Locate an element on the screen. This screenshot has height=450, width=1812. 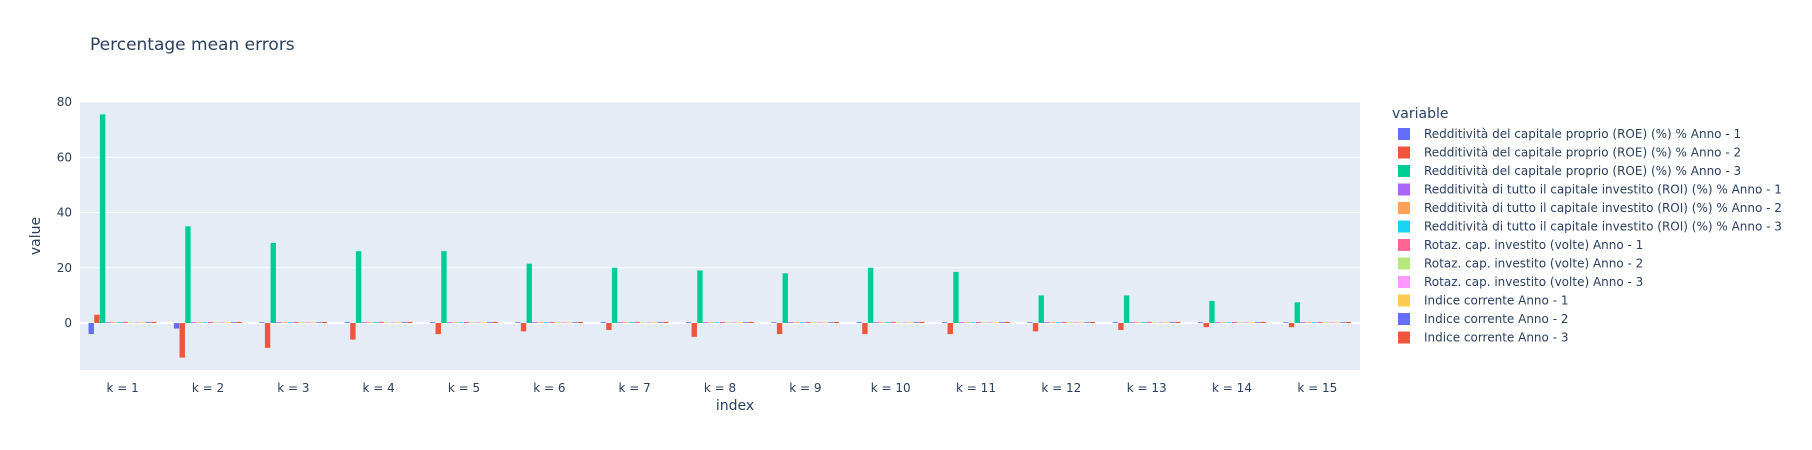
x-axis-title: index is located at coordinates (735, 406).